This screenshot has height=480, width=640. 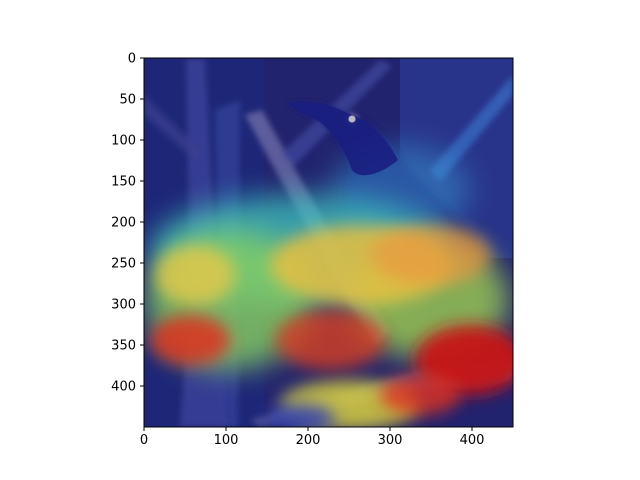 What do you see at coordinates (420, 395) in the screenshot?
I see `heat-red-bottom` at bounding box center [420, 395].